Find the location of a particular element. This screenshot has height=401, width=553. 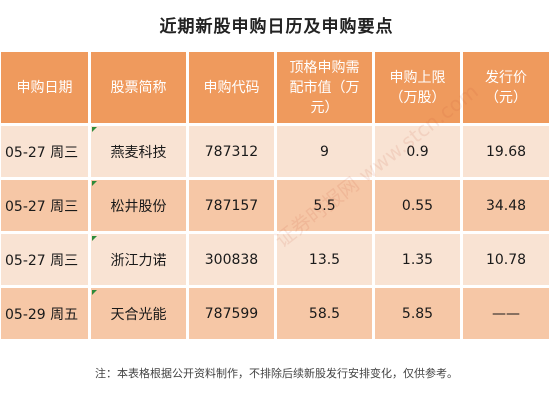

cell-subscription-limit: 0.9 is located at coordinates (419, 153).